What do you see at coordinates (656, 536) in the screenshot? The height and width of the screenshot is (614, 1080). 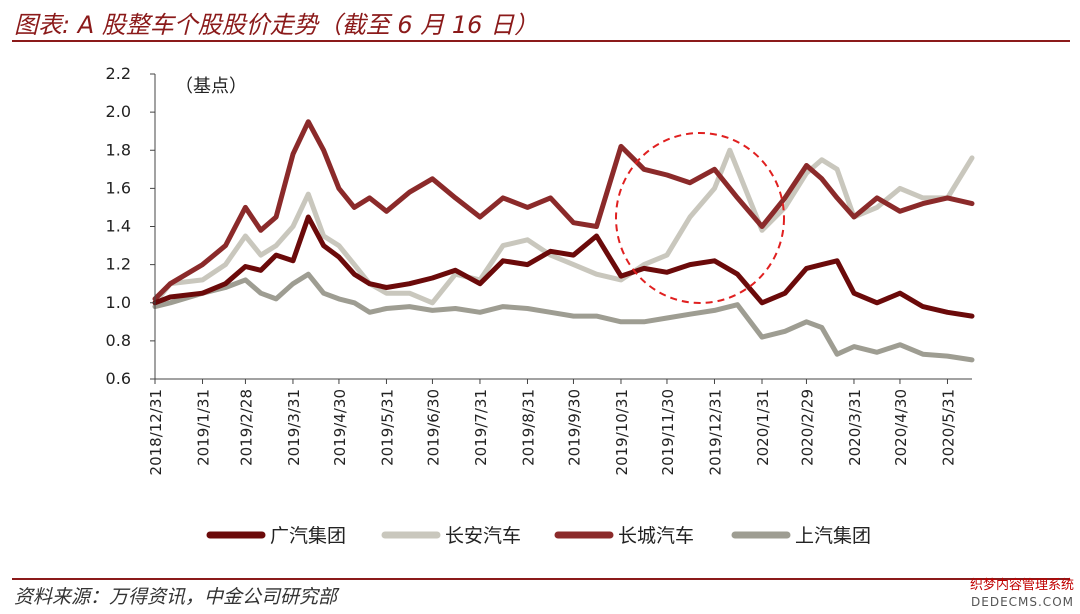 I see `legend-label: 长城汽车` at bounding box center [656, 536].